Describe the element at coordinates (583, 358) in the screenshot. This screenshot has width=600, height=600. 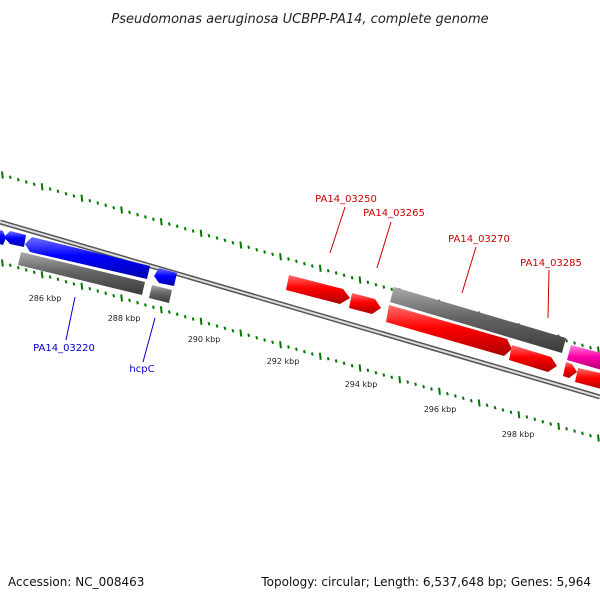
I see `gene-block-pink` at that location.